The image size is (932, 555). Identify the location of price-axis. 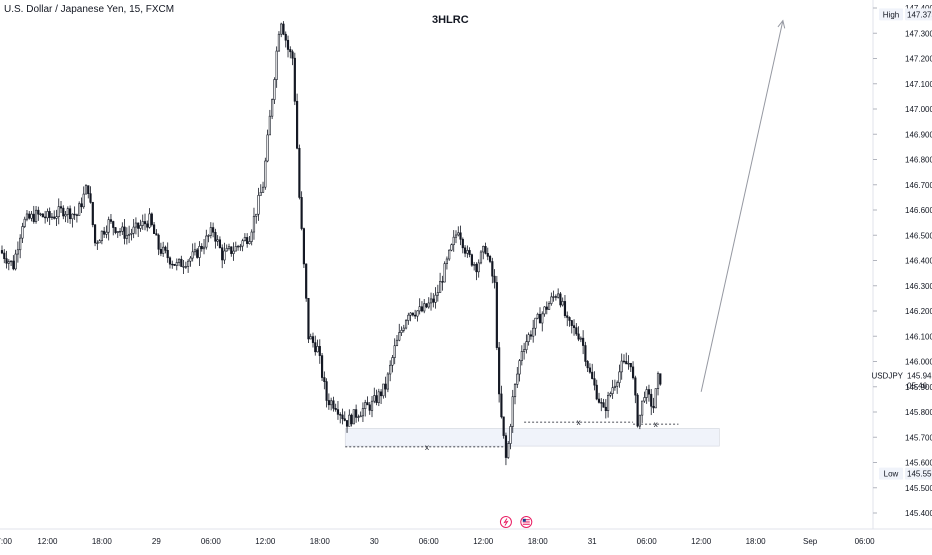
(902, 275).